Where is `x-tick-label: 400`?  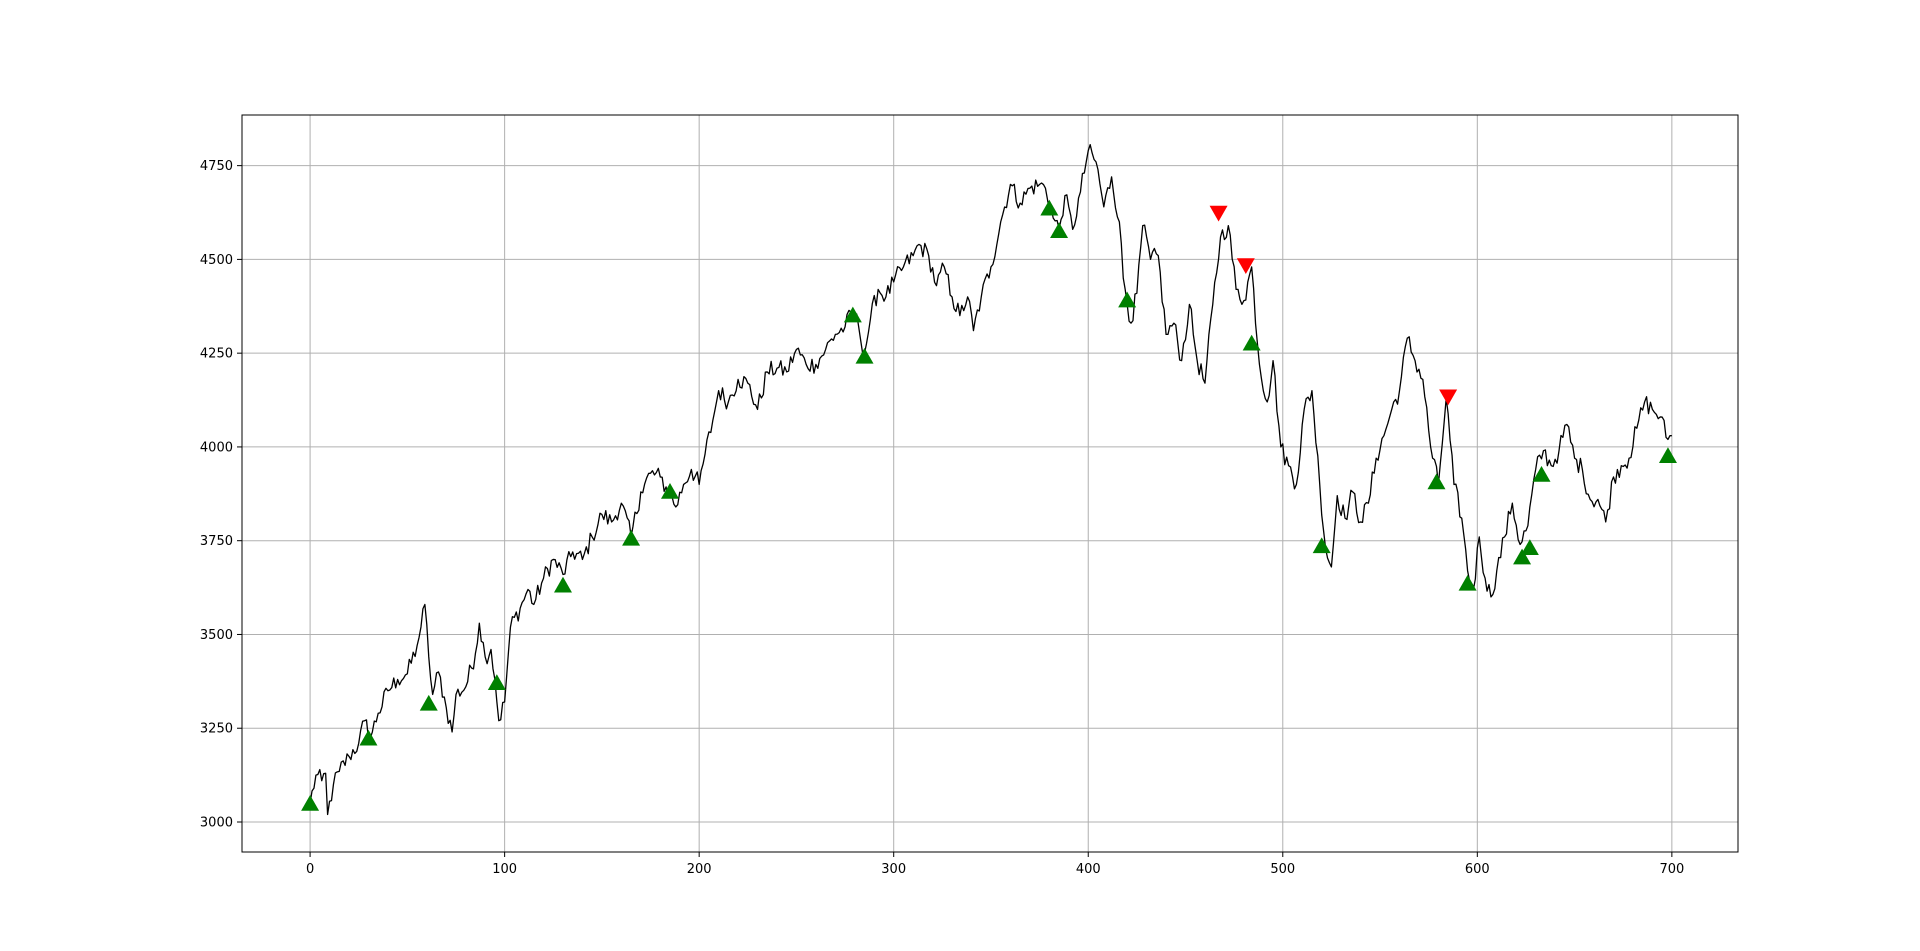
x-tick-label: 400 is located at coordinates (1088, 869).